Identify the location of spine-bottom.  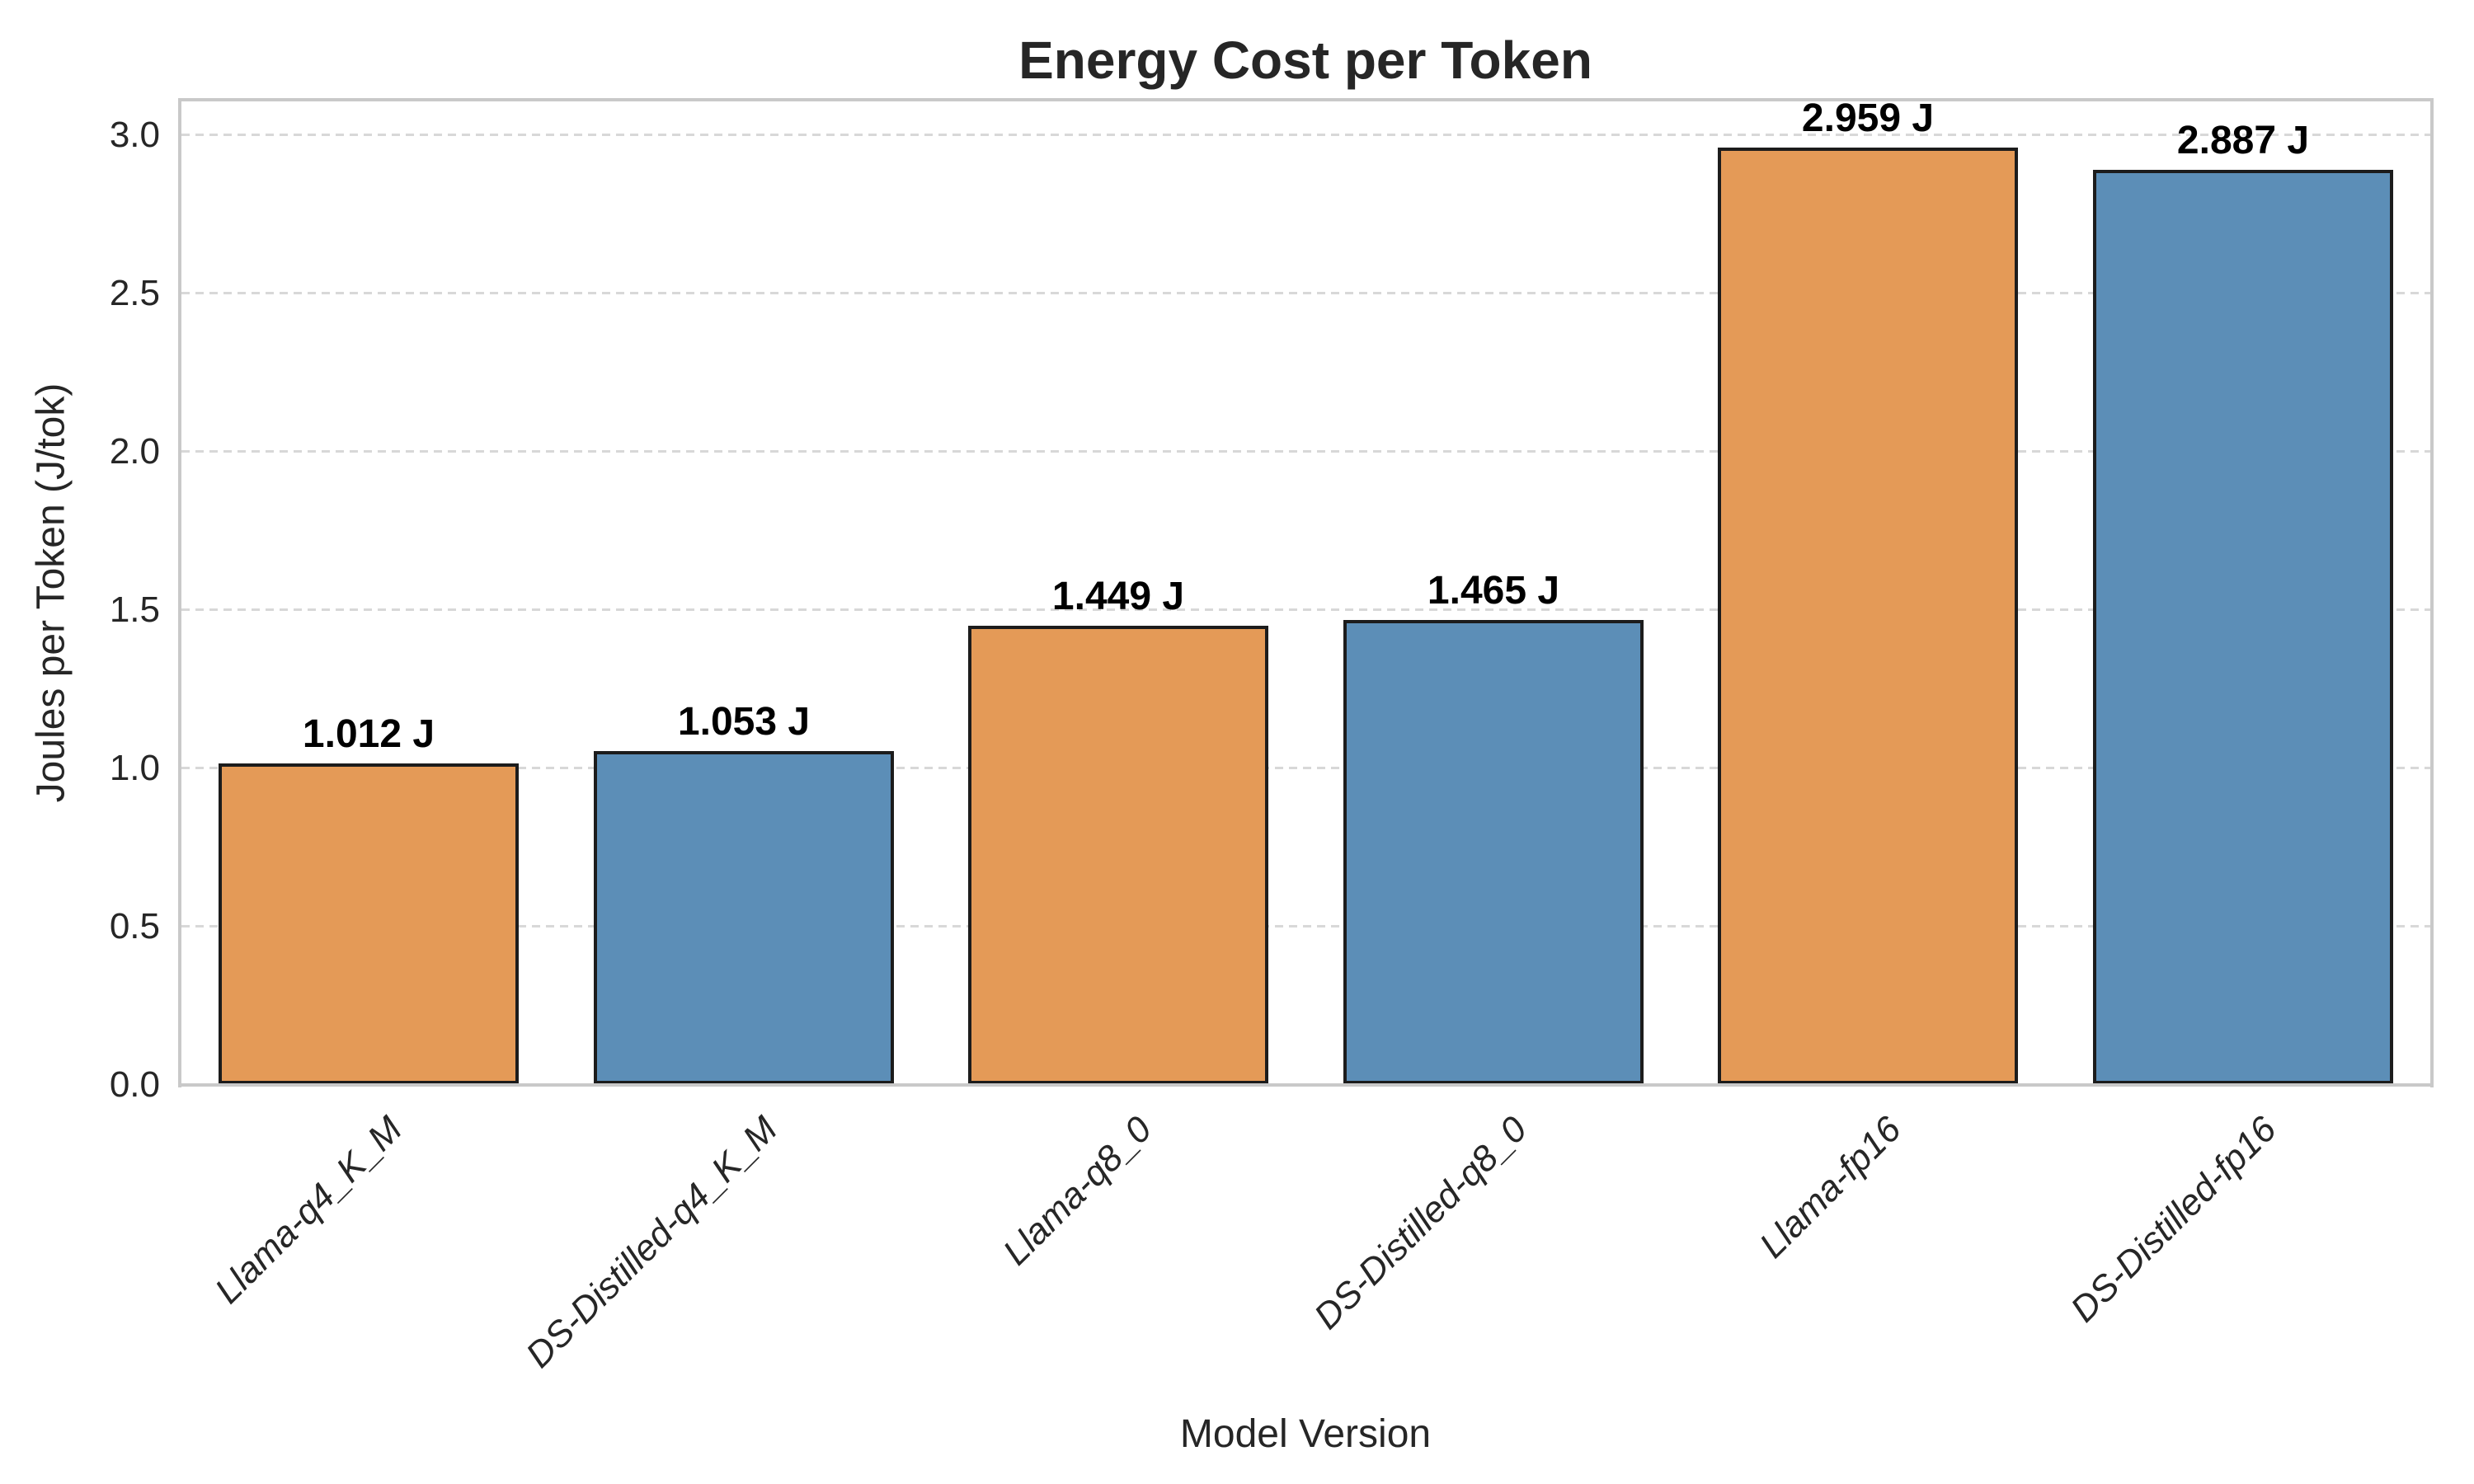
(1306, 1085).